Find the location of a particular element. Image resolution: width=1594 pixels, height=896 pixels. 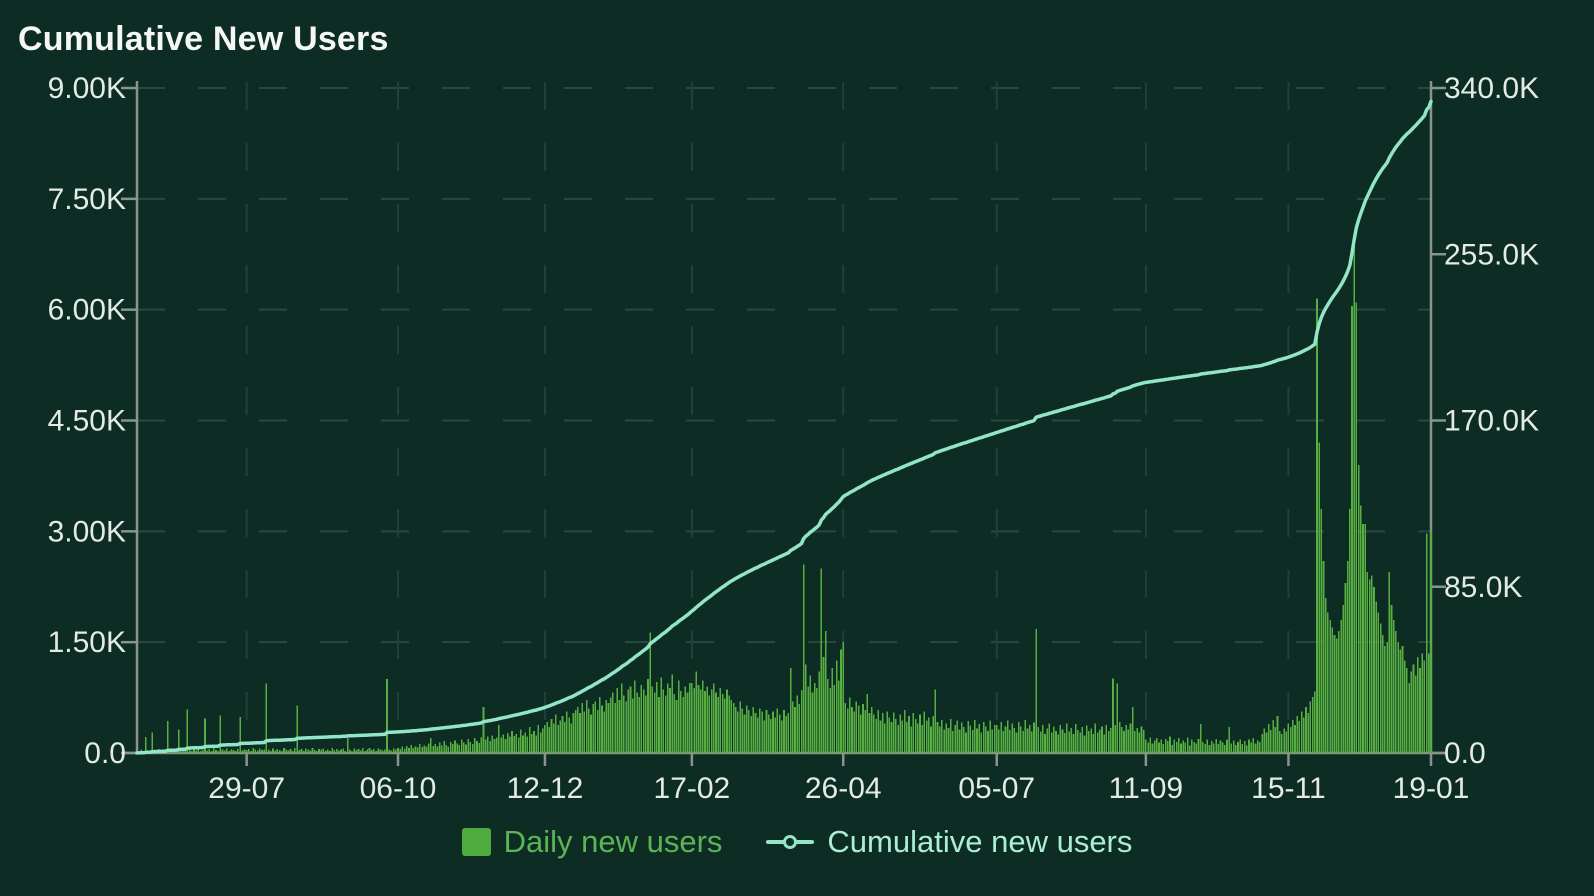

daily-series-swatch-icon is located at coordinates (476, 841).